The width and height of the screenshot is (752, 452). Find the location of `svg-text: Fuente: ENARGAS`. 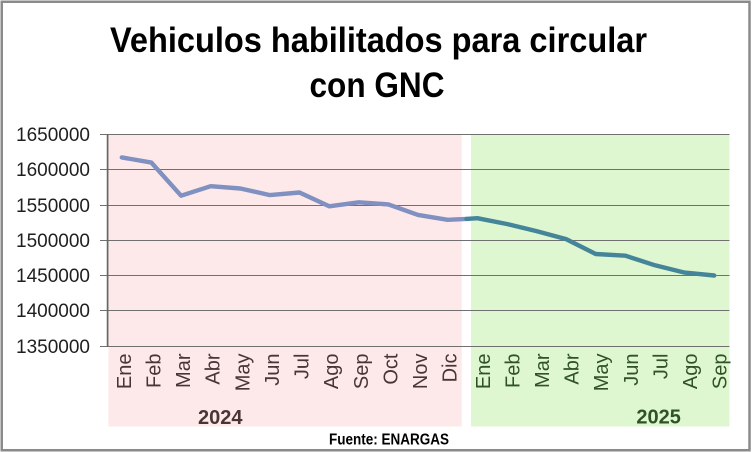

svg-text: Fuente: ENARGAS is located at coordinates (389, 440).